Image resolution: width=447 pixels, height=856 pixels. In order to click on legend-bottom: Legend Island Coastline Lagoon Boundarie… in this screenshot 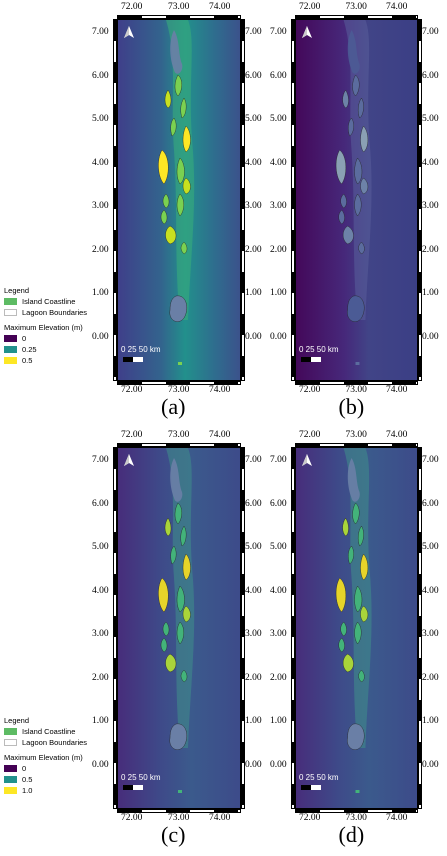, I will do `click(45, 755)`.